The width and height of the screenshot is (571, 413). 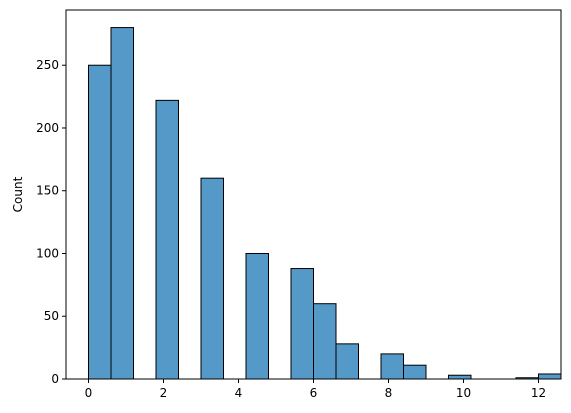 What do you see at coordinates (463, 393) in the screenshot?
I see `x-tick-label: 10` at bounding box center [463, 393].